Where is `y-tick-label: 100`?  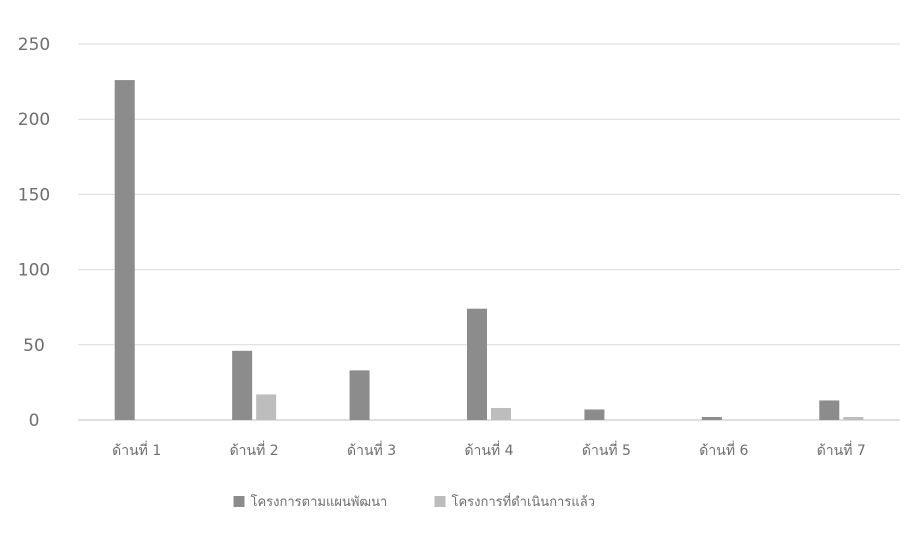 y-tick-label: 100 is located at coordinates (34, 271).